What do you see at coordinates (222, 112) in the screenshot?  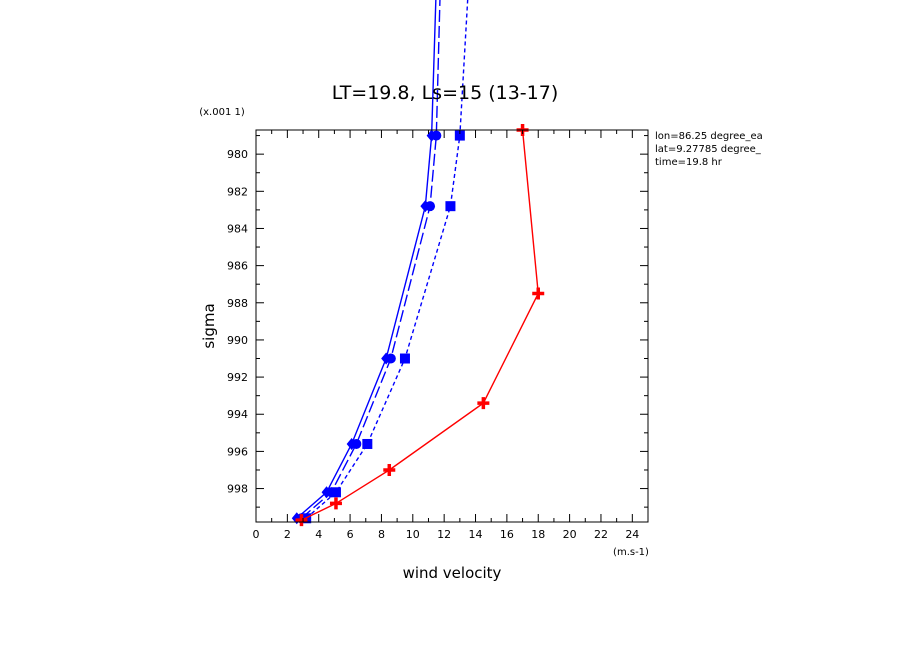 I see `y-unit-label: (x.001 1)` at bounding box center [222, 112].